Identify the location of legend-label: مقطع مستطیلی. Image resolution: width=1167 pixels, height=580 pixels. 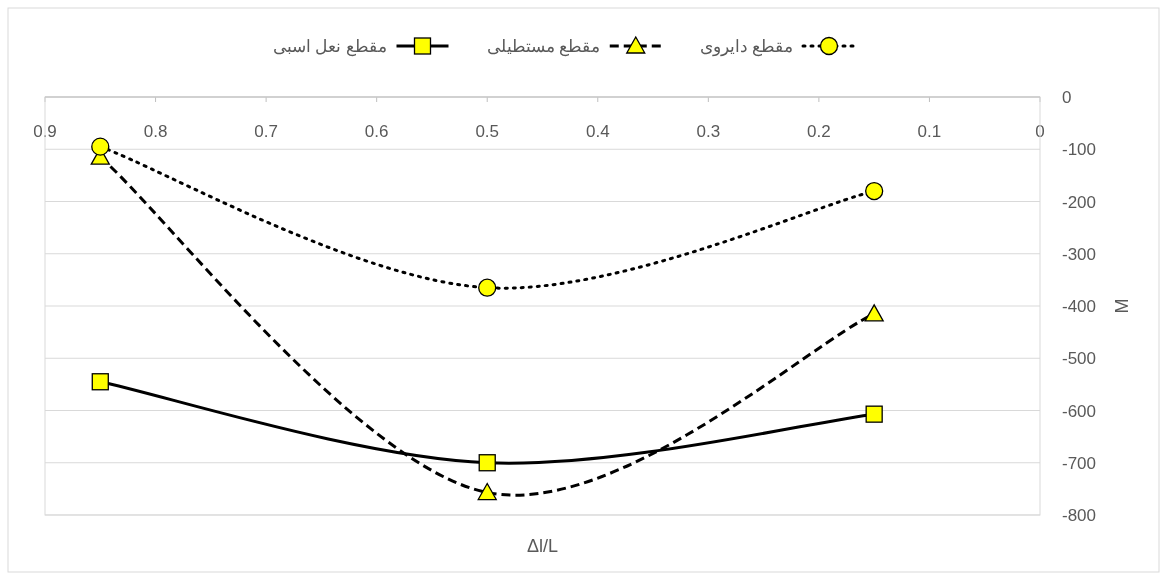
(543, 47).